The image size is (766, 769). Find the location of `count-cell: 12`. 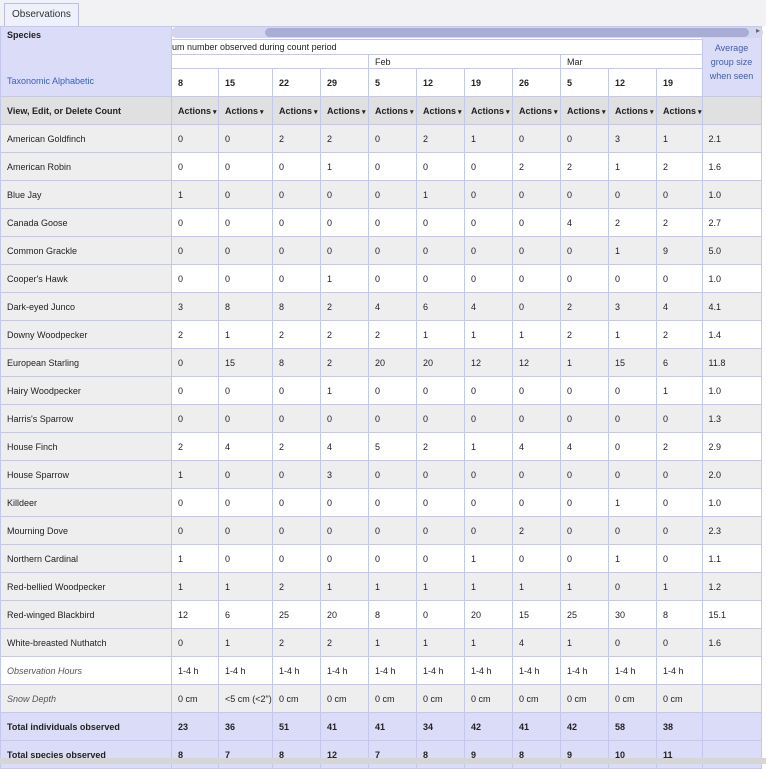

count-cell: 12 is located at coordinates (195, 614).